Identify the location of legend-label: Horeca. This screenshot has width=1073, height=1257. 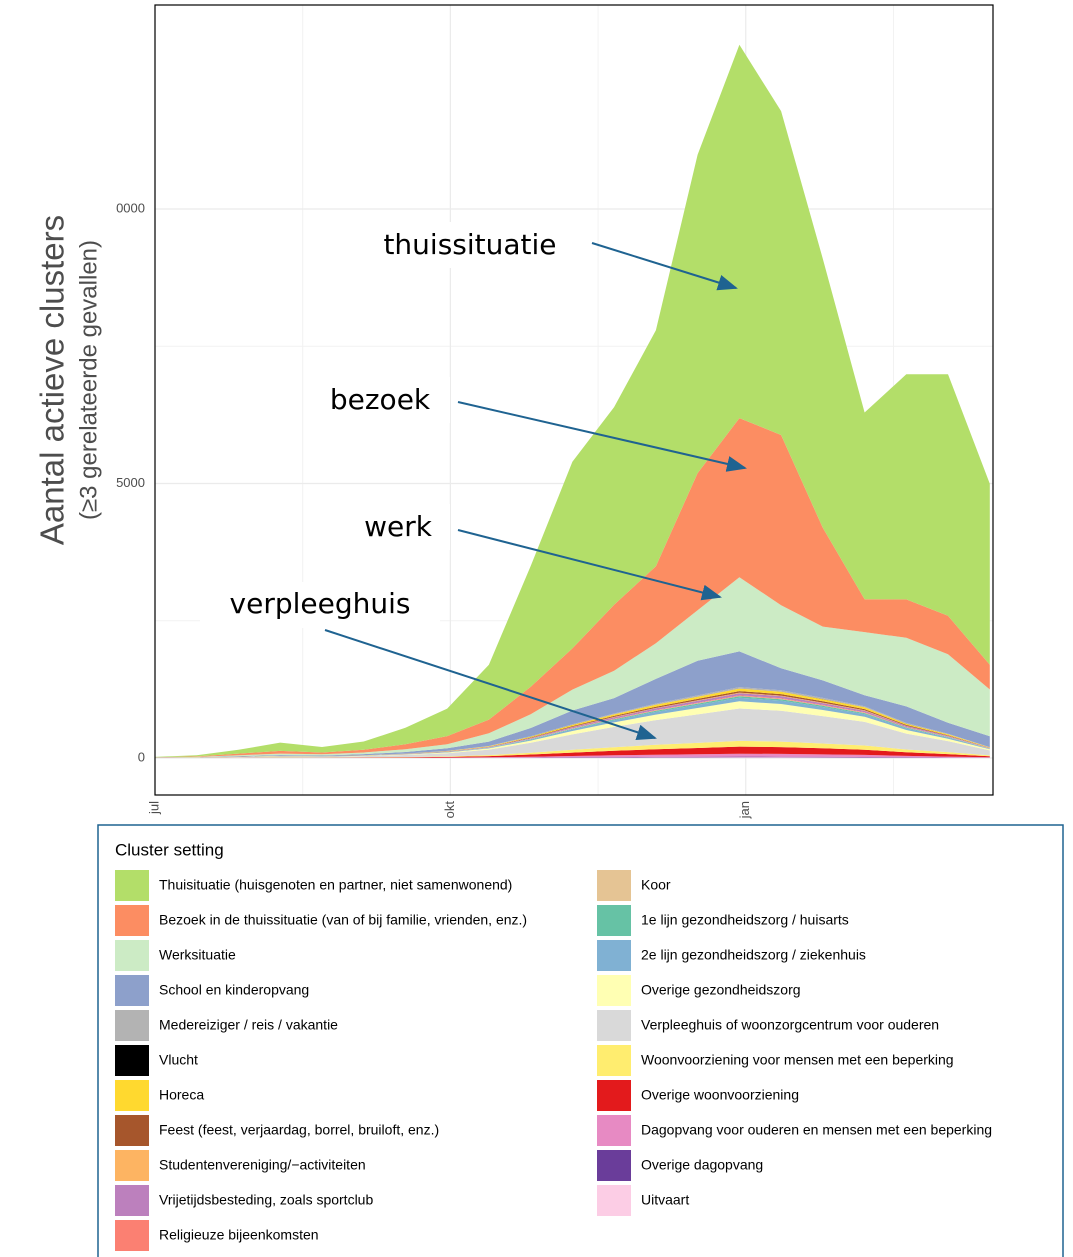
(181, 1095).